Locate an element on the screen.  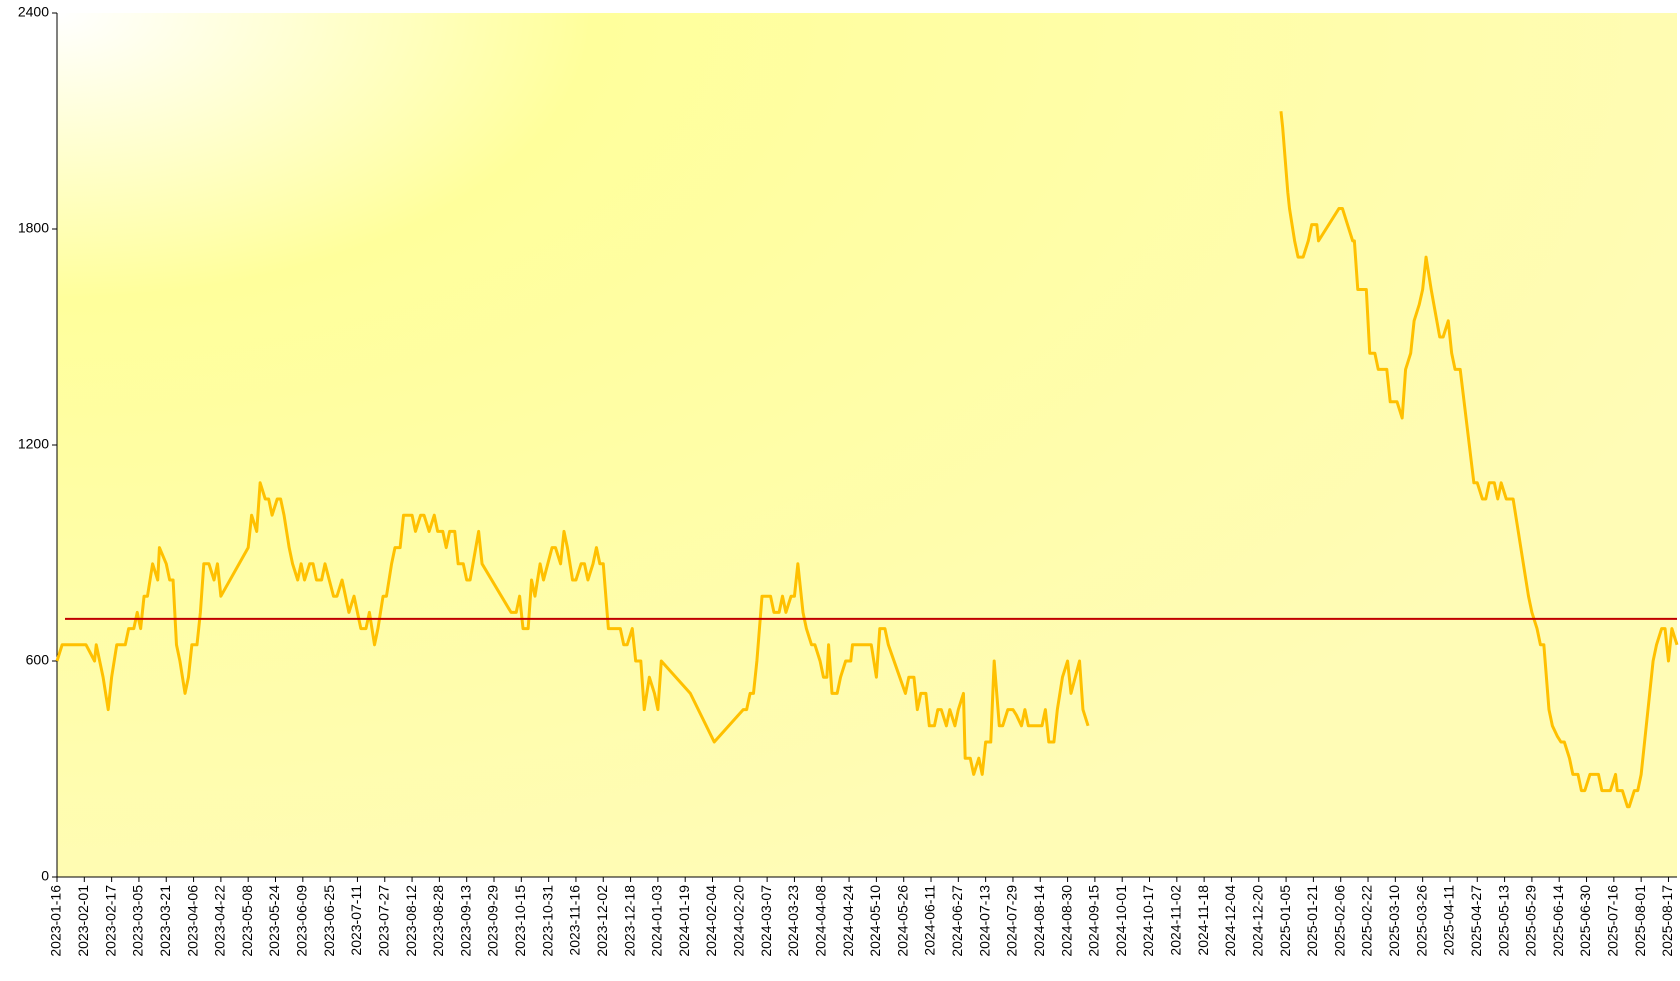
x-tick-label: 2023-01-16 is located at coordinates (56, 921).